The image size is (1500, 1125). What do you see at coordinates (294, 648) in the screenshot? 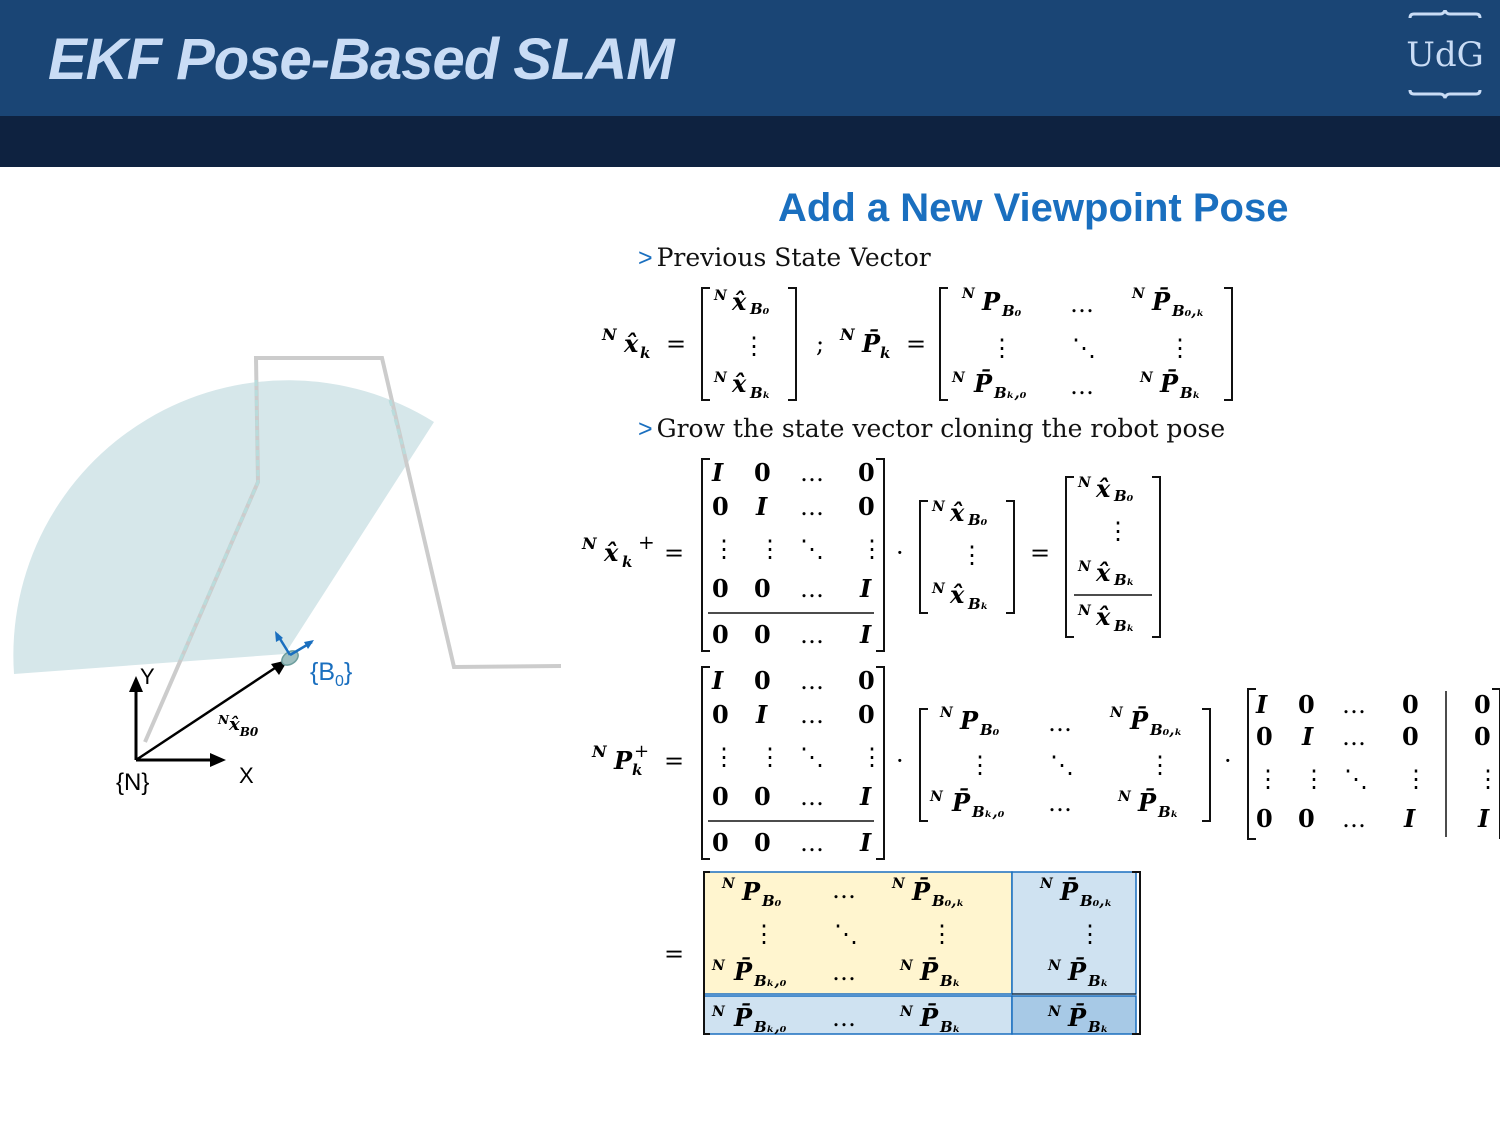
I see `robot-b0-icon` at bounding box center [294, 648].